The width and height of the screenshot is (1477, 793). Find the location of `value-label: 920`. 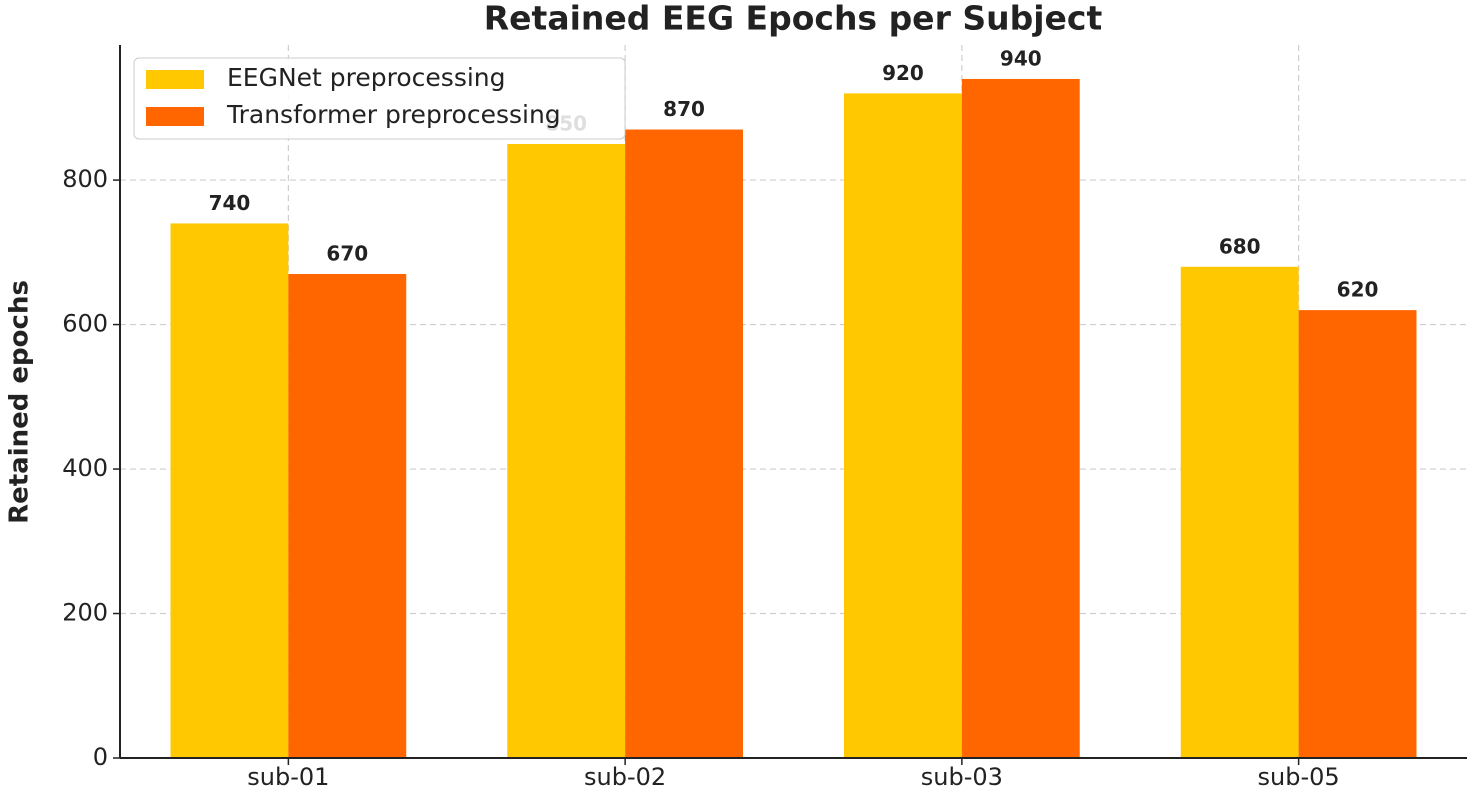

value-label: 920 is located at coordinates (903, 73).